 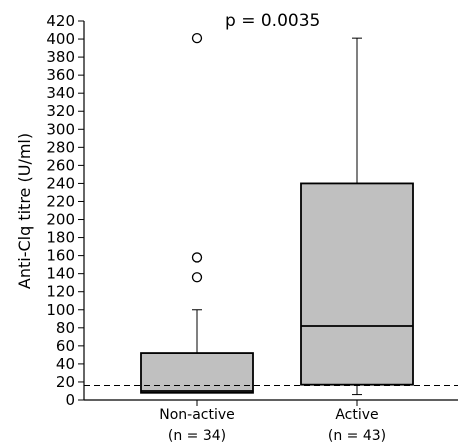 I want to click on y-tick-label: 260, so click(x=60, y=165).